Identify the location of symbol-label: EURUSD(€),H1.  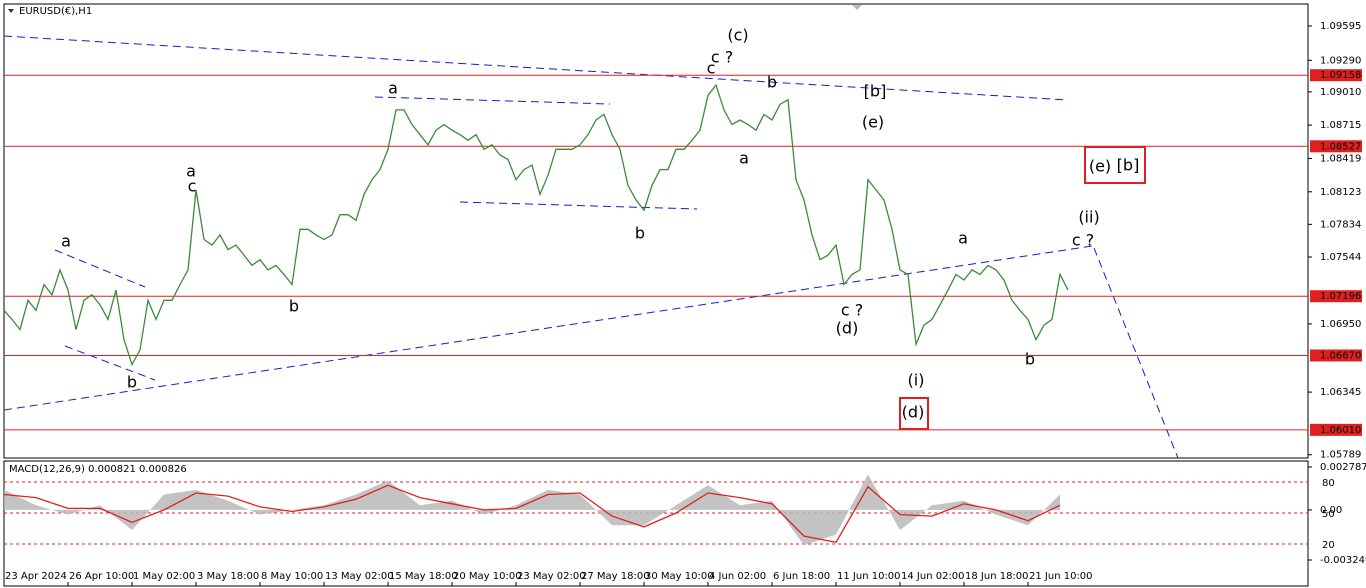
(55, 11).